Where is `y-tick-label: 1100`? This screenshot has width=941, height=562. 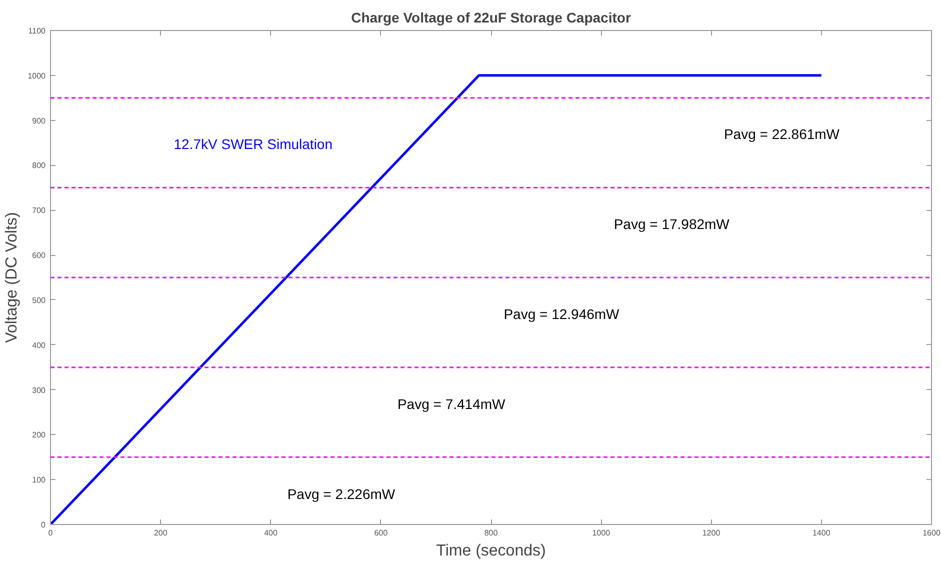 y-tick-label: 1100 is located at coordinates (37, 31).